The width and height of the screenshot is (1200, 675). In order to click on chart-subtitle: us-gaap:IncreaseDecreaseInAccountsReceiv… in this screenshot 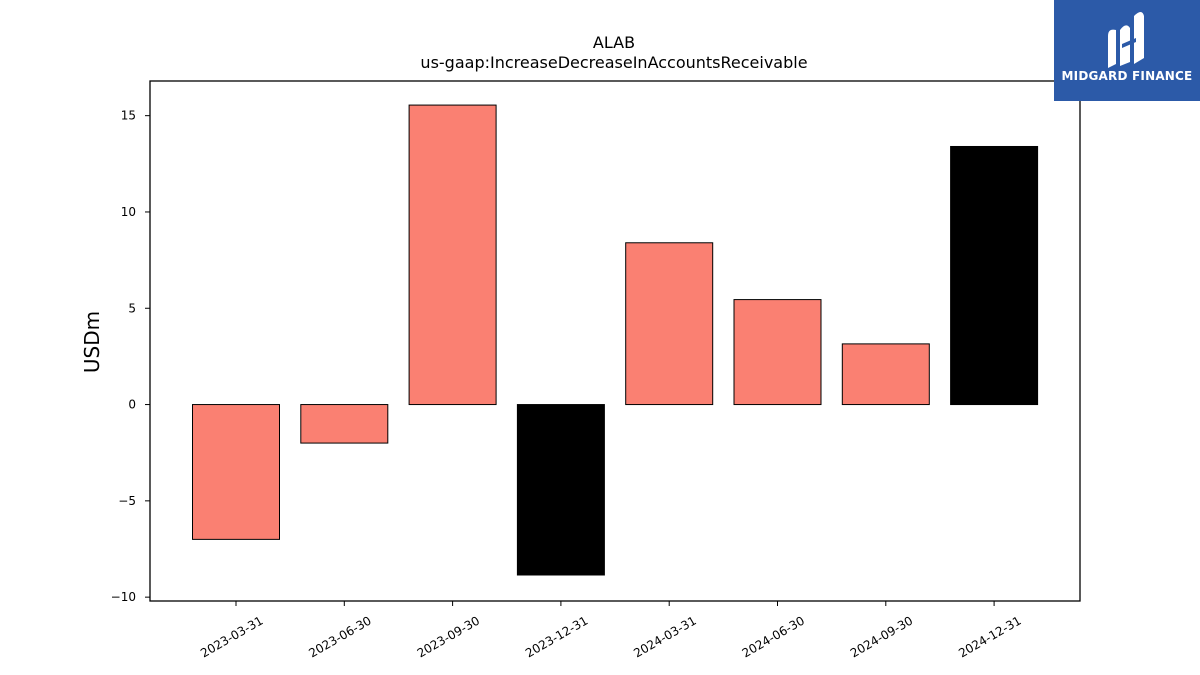, I will do `click(613, 62)`.